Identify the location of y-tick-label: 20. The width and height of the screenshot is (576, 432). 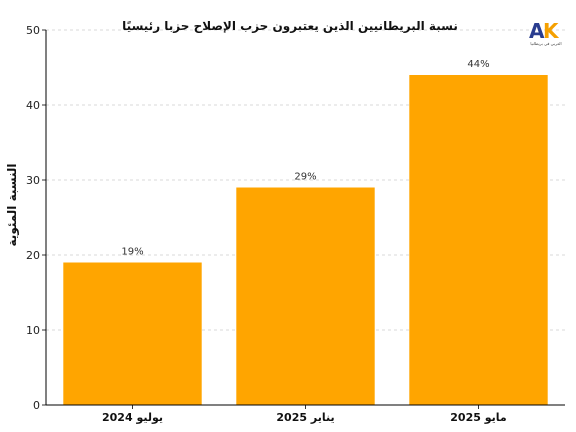
(33, 255).